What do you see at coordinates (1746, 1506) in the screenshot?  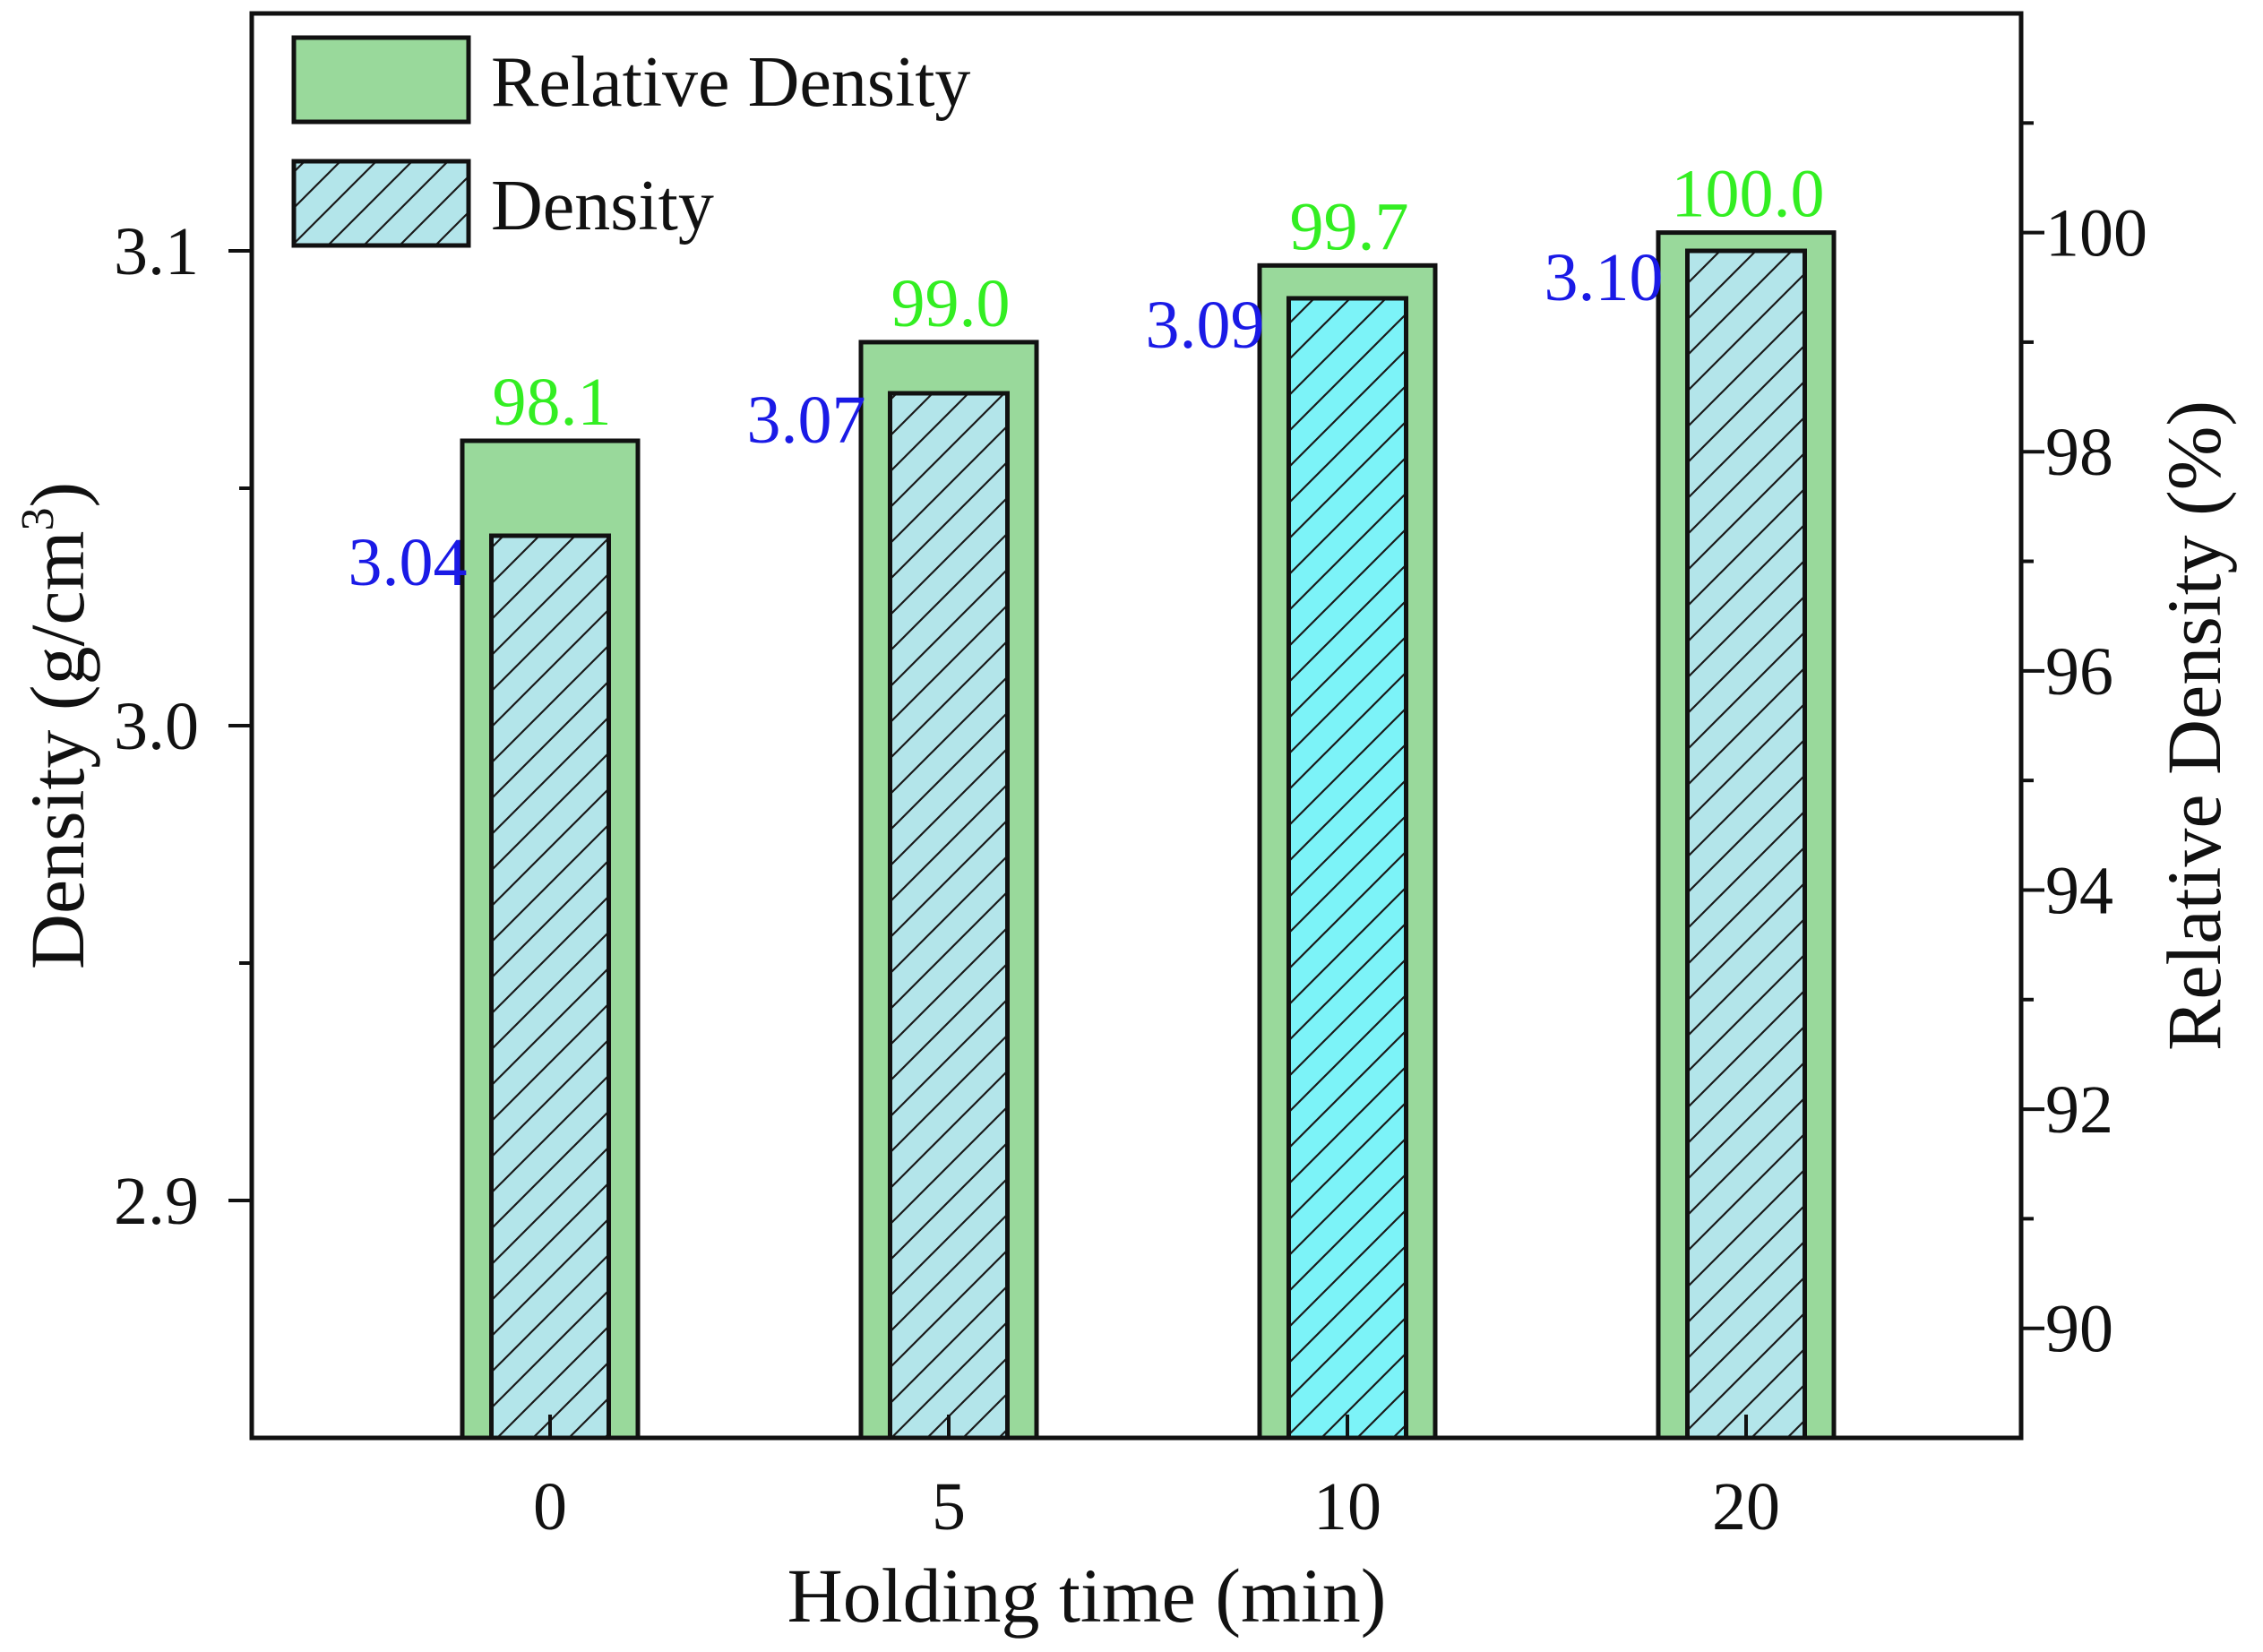 I see `x-tick-label-20: 20` at bounding box center [1746, 1506].